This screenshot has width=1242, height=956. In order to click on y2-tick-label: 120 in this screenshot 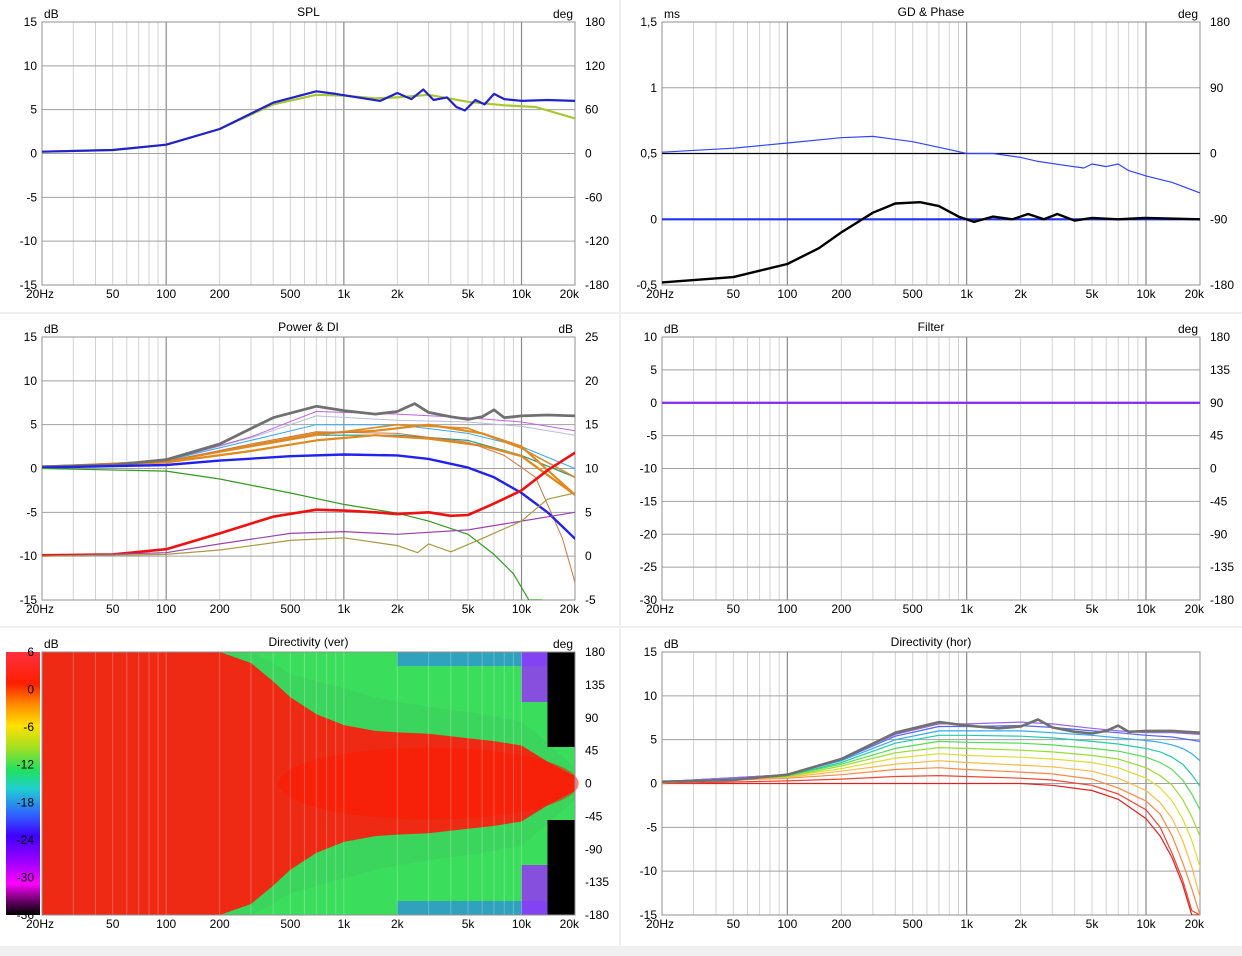, I will do `click(595, 66)`.